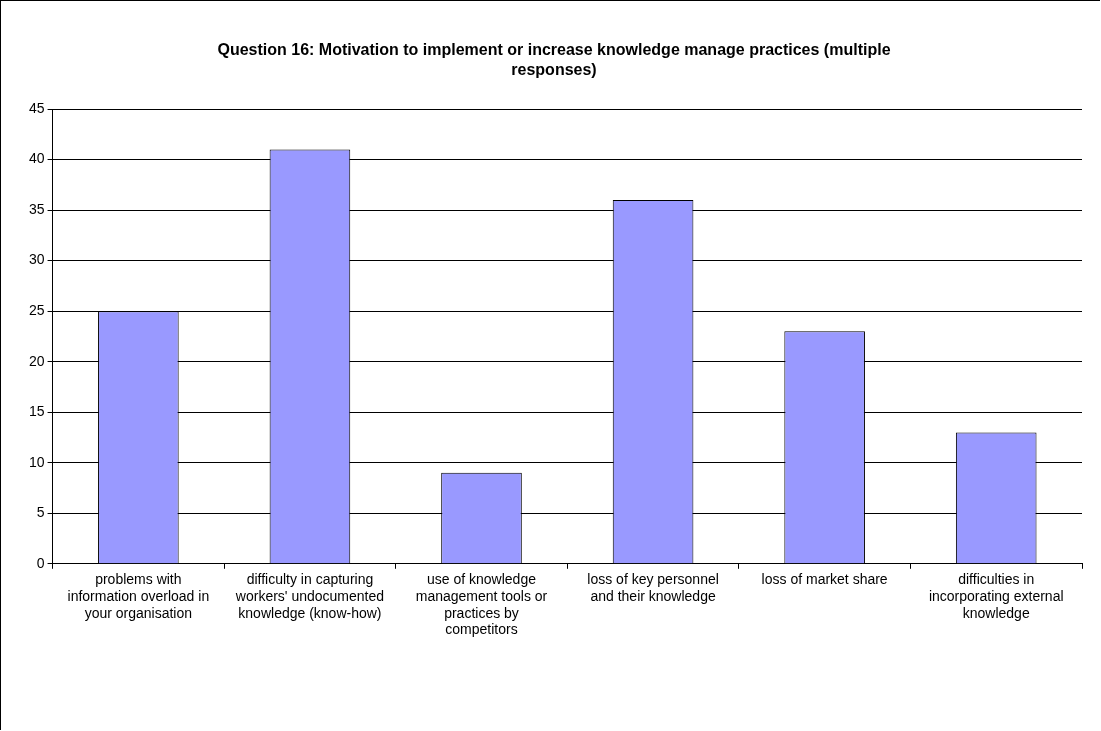 The height and width of the screenshot is (731, 1101). Describe the element at coordinates (36, 309) in the screenshot. I see `y-tick-label: 25` at that location.